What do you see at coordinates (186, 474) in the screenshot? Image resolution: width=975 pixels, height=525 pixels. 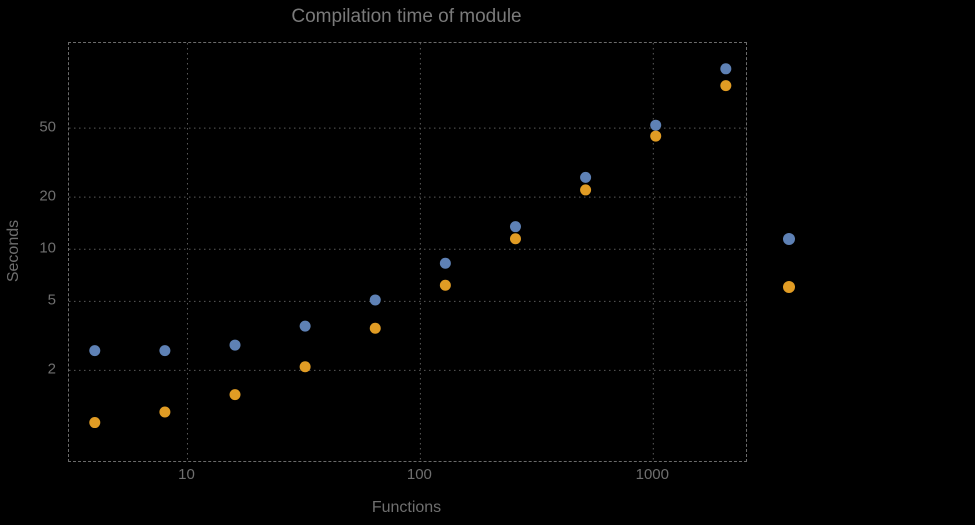 I see `x-tick-label-10: 10` at bounding box center [186, 474].